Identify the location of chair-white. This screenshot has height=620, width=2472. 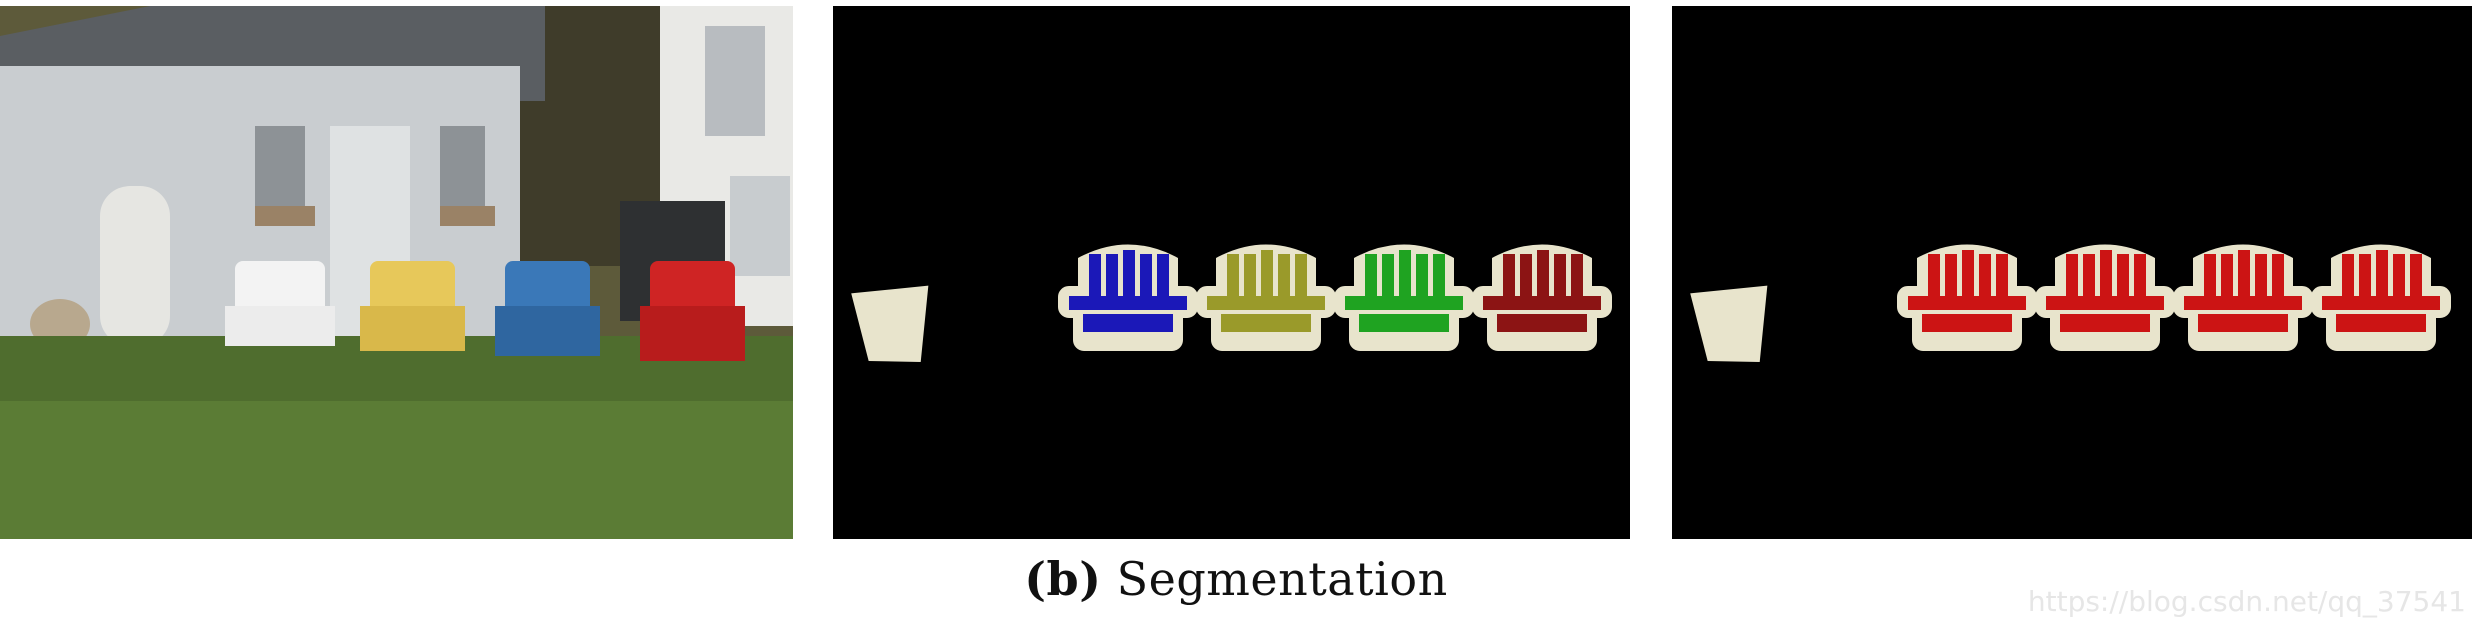
(280, 303).